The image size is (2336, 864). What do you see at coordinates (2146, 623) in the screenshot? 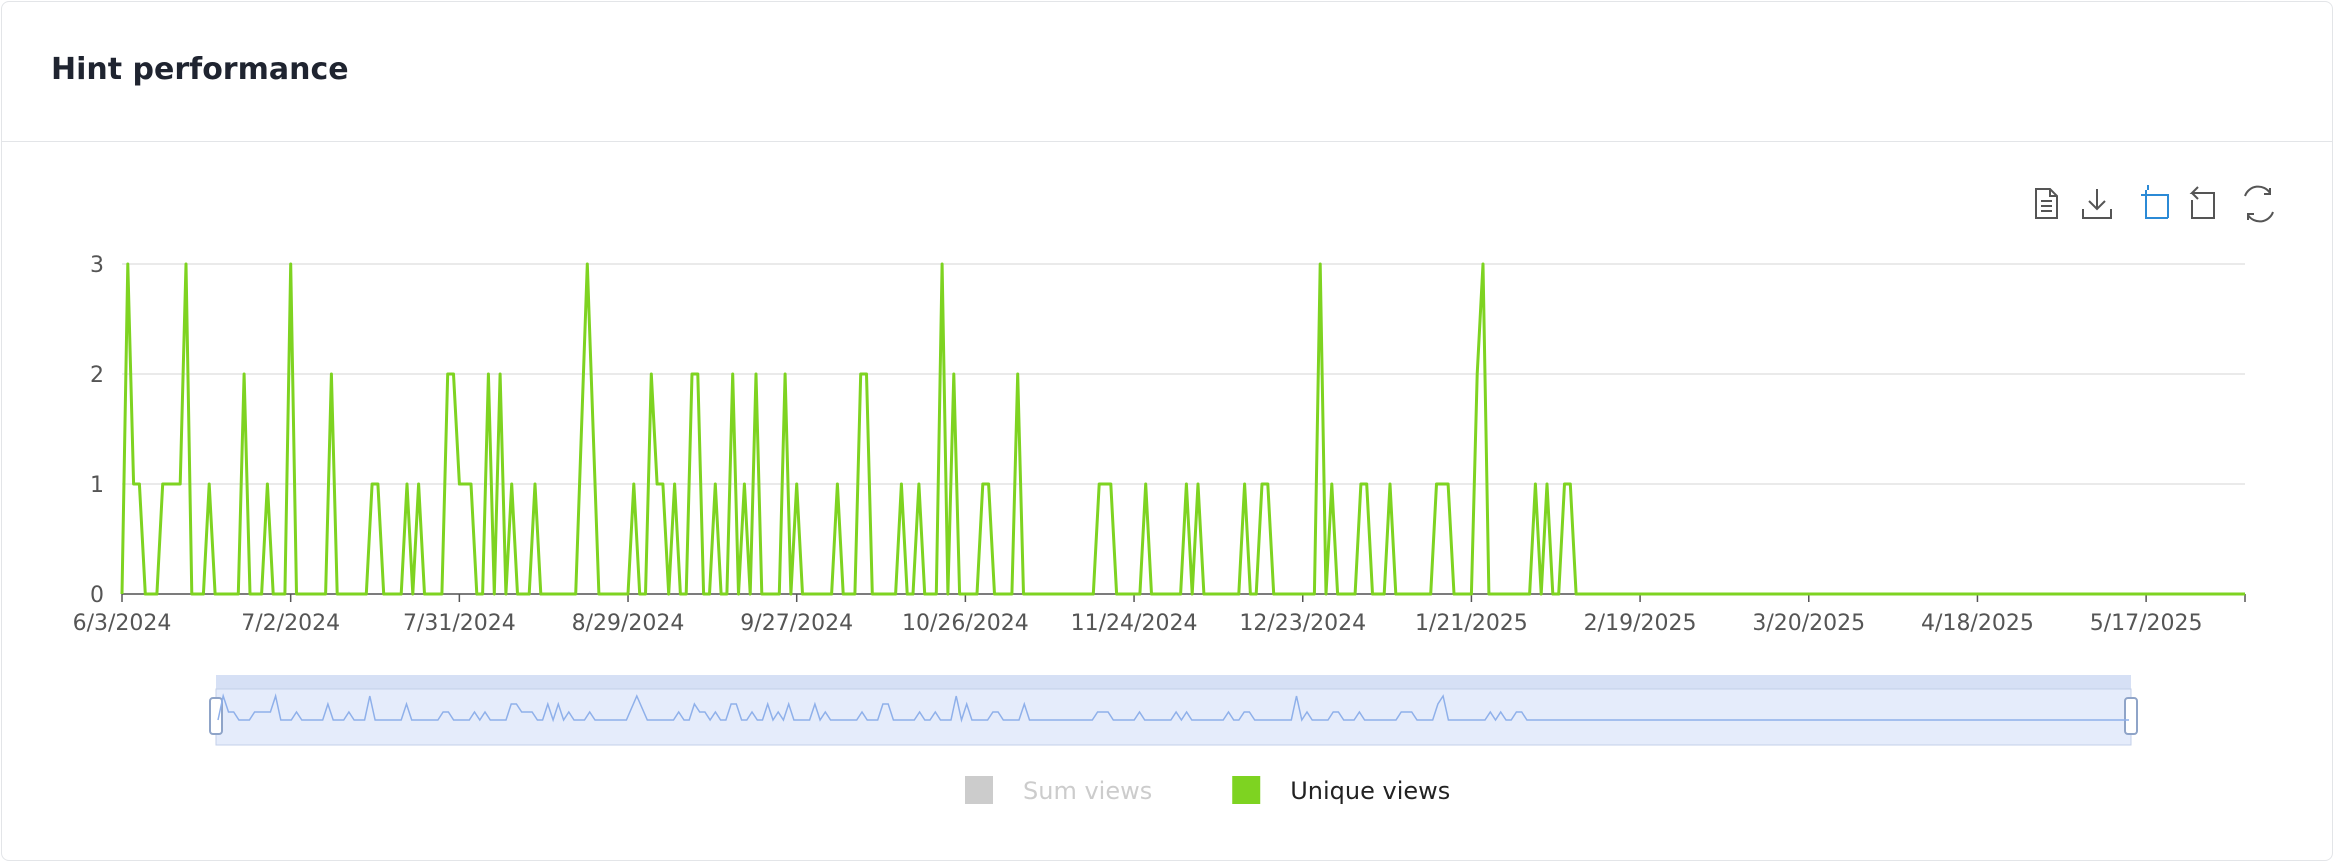
I see `x-tick-label: 5/17/2025` at bounding box center [2146, 623].